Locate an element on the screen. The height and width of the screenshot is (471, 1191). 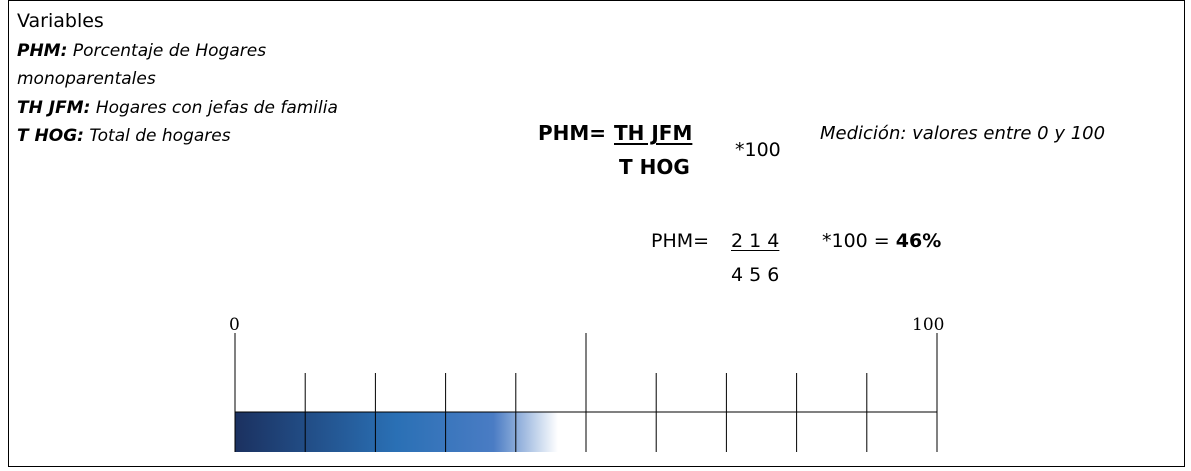
scale-max-label: 100 is located at coordinates (928, 325).